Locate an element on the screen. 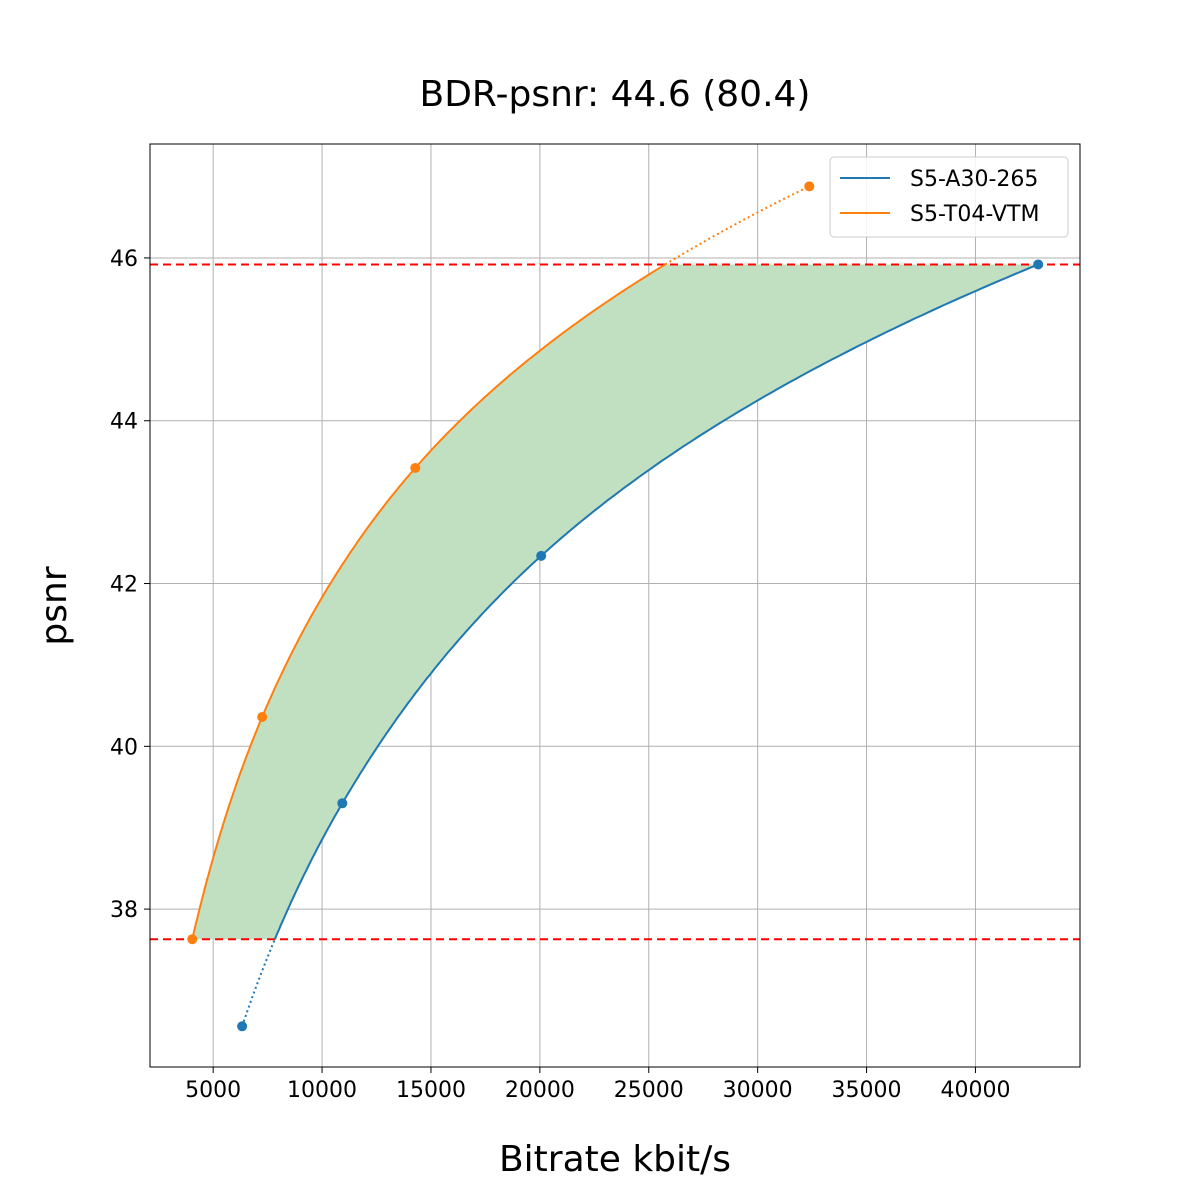 This screenshot has width=1200, height=1200. legend: S5-A30-265 S5-T04-VTM is located at coordinates (949, 197).